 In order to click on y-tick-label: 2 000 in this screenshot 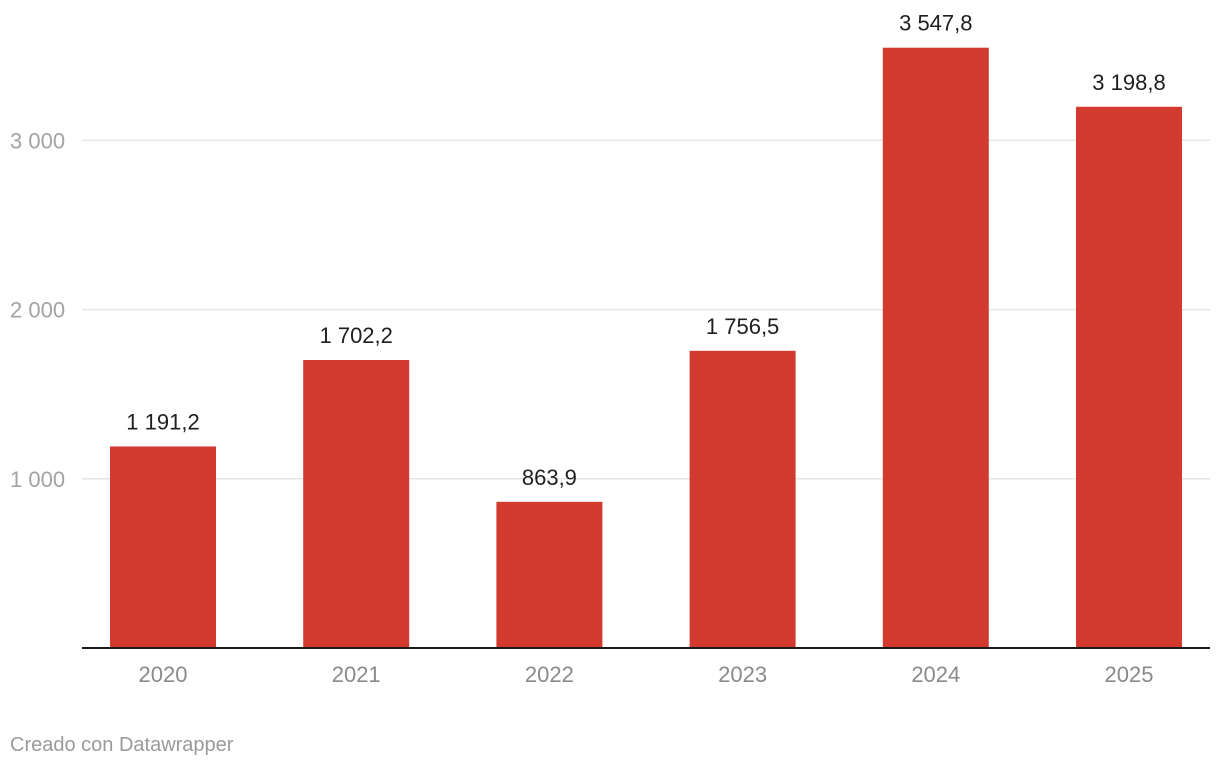, I will do `click(37, 310)`.